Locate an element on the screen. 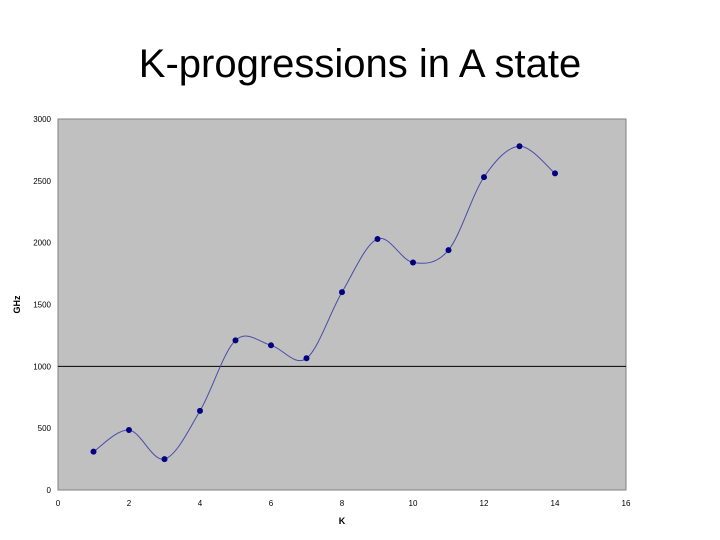  x-tick-label: 0 is located at coordinates (58, 503).